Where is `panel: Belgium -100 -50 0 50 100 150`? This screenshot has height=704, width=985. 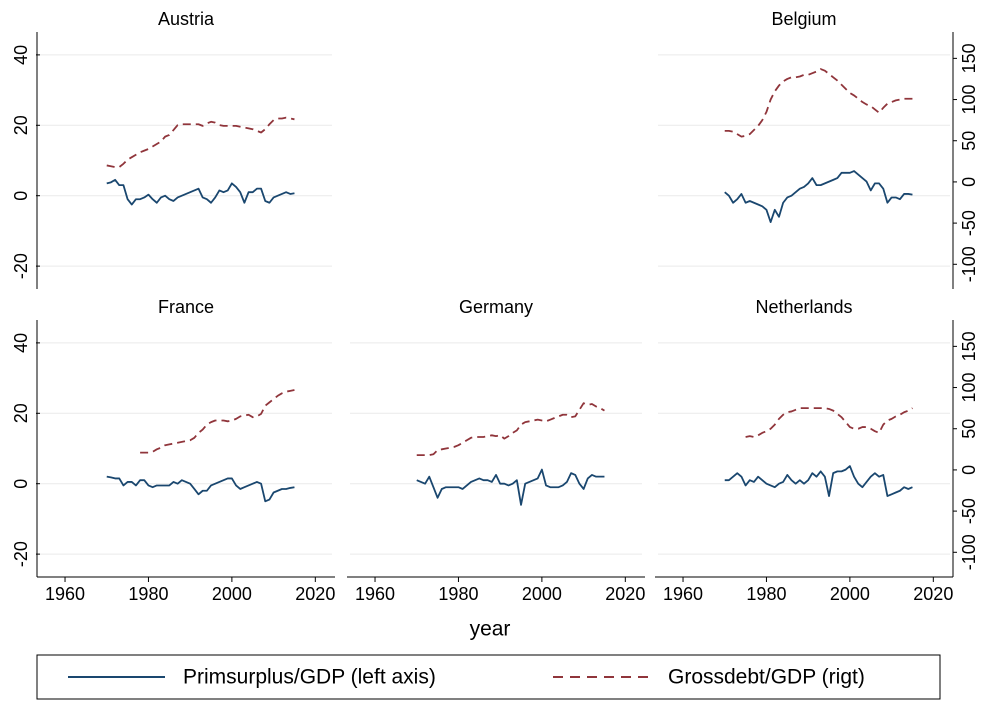 panel: Belgium -100 -50 0 50 100 150 is located at coordinates (818, 149).